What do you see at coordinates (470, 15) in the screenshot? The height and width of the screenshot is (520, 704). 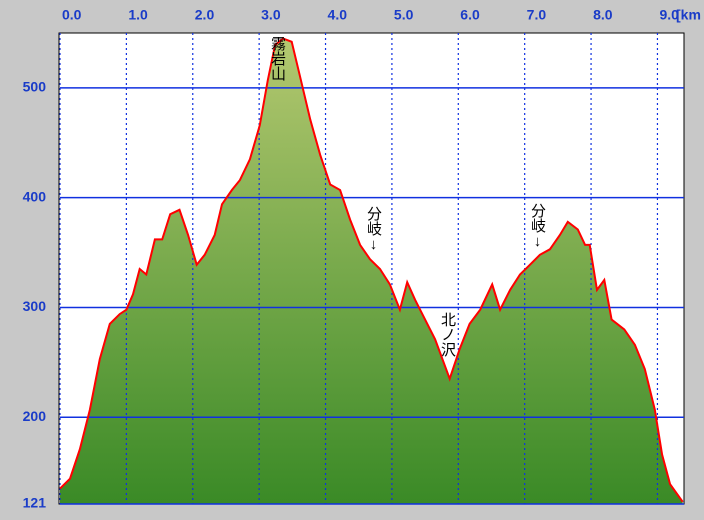 I see `x-tick-label: 6.0` at bounding box center [470, 15].